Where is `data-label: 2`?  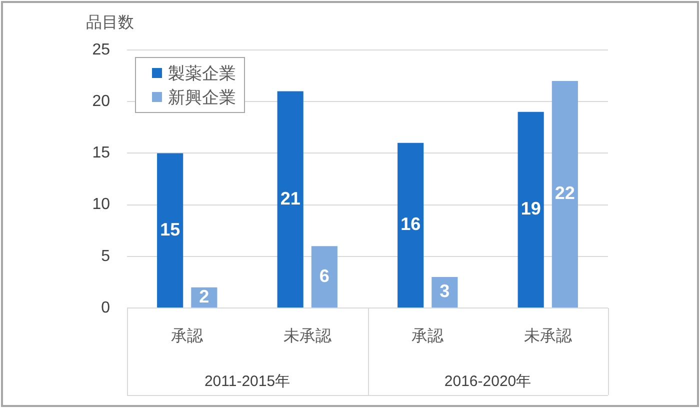
data-label: 2 is located at coordinates (204, 296).